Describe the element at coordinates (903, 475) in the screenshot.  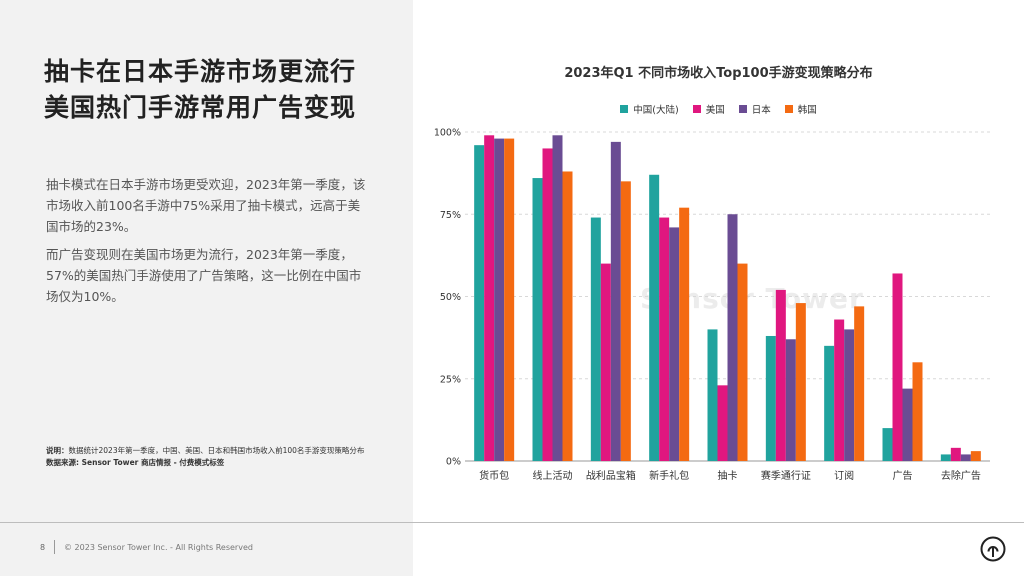
I see `x-tick-label: 广告` at that location.